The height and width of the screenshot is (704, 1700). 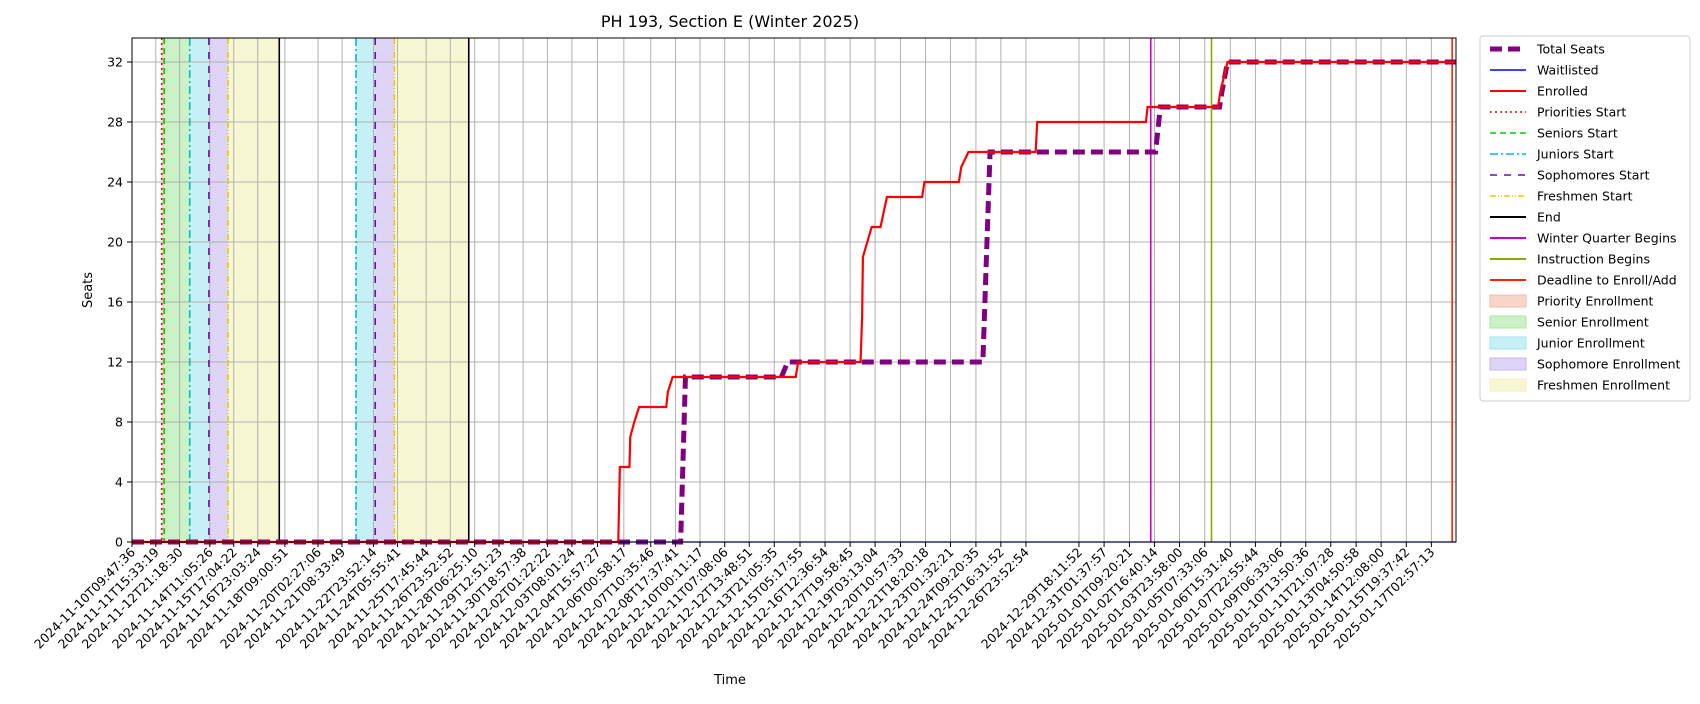 What do you see at coordinates (88, 290) in the screenshot?
I see `y-axis-label: Seats` at bounding box center [88, 290].